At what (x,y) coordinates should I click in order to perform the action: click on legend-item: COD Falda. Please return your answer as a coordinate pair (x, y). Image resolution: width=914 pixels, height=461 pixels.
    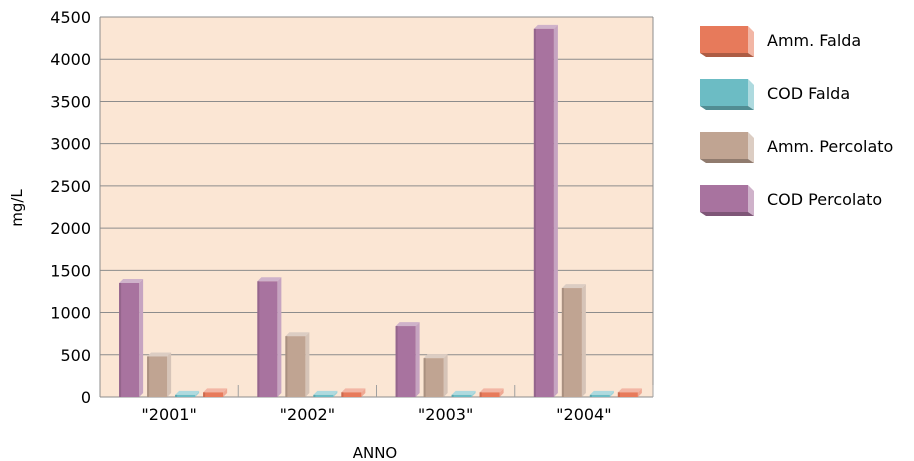
    Looking at the image, I should click on (775, 94).